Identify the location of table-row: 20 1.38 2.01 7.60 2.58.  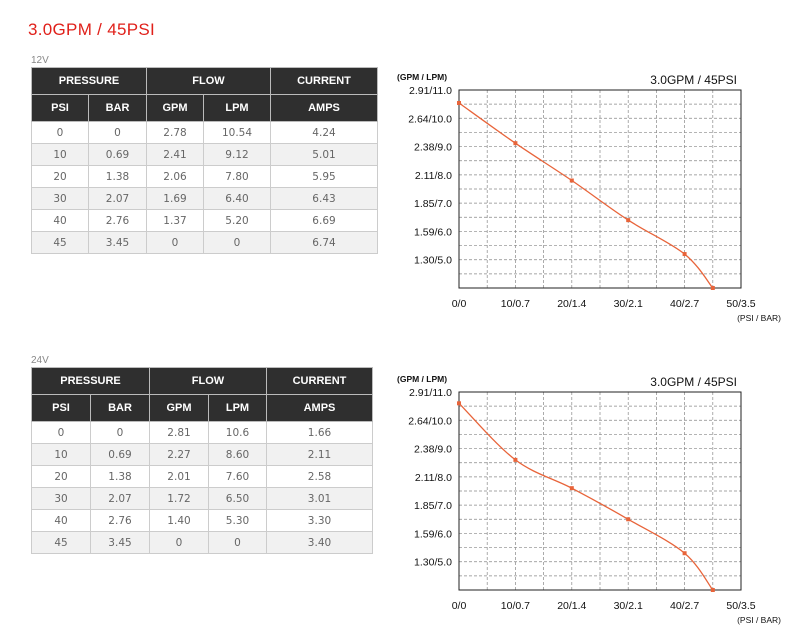
(202, 476).